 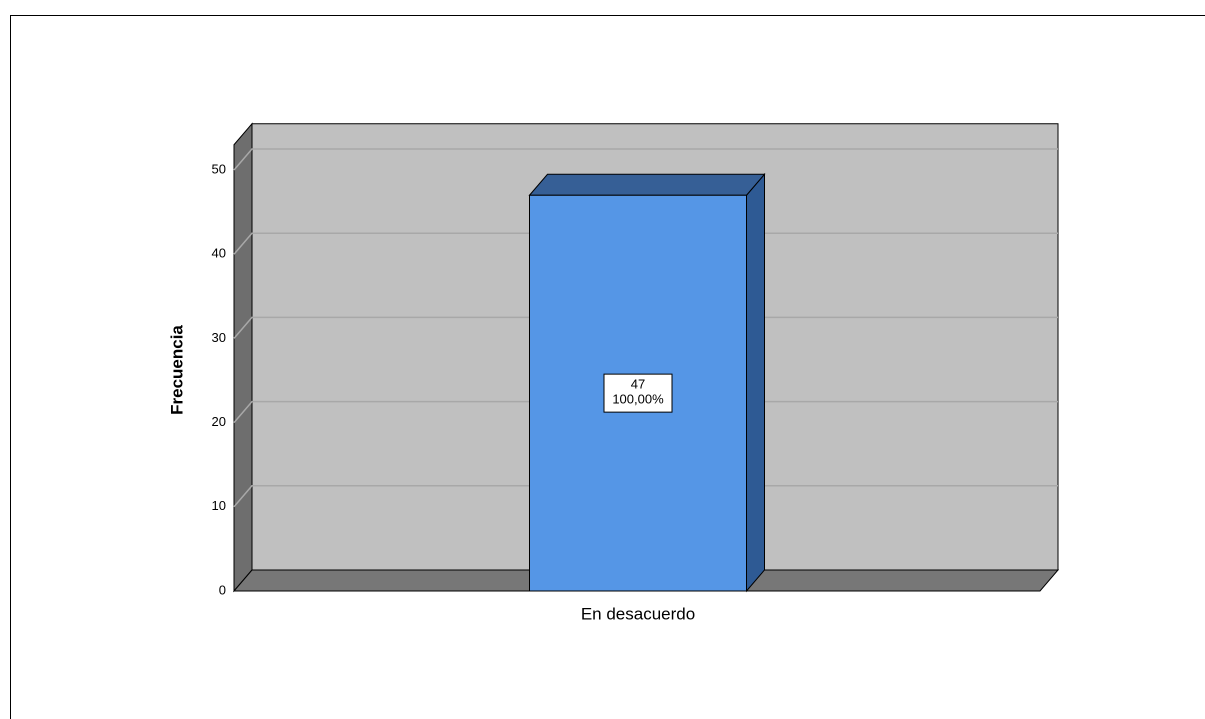 What do you see at coordinates (638, 613) in the screenshot?
I see `x-tick-label: En desacuerdo` at bounding box center [638, 613].